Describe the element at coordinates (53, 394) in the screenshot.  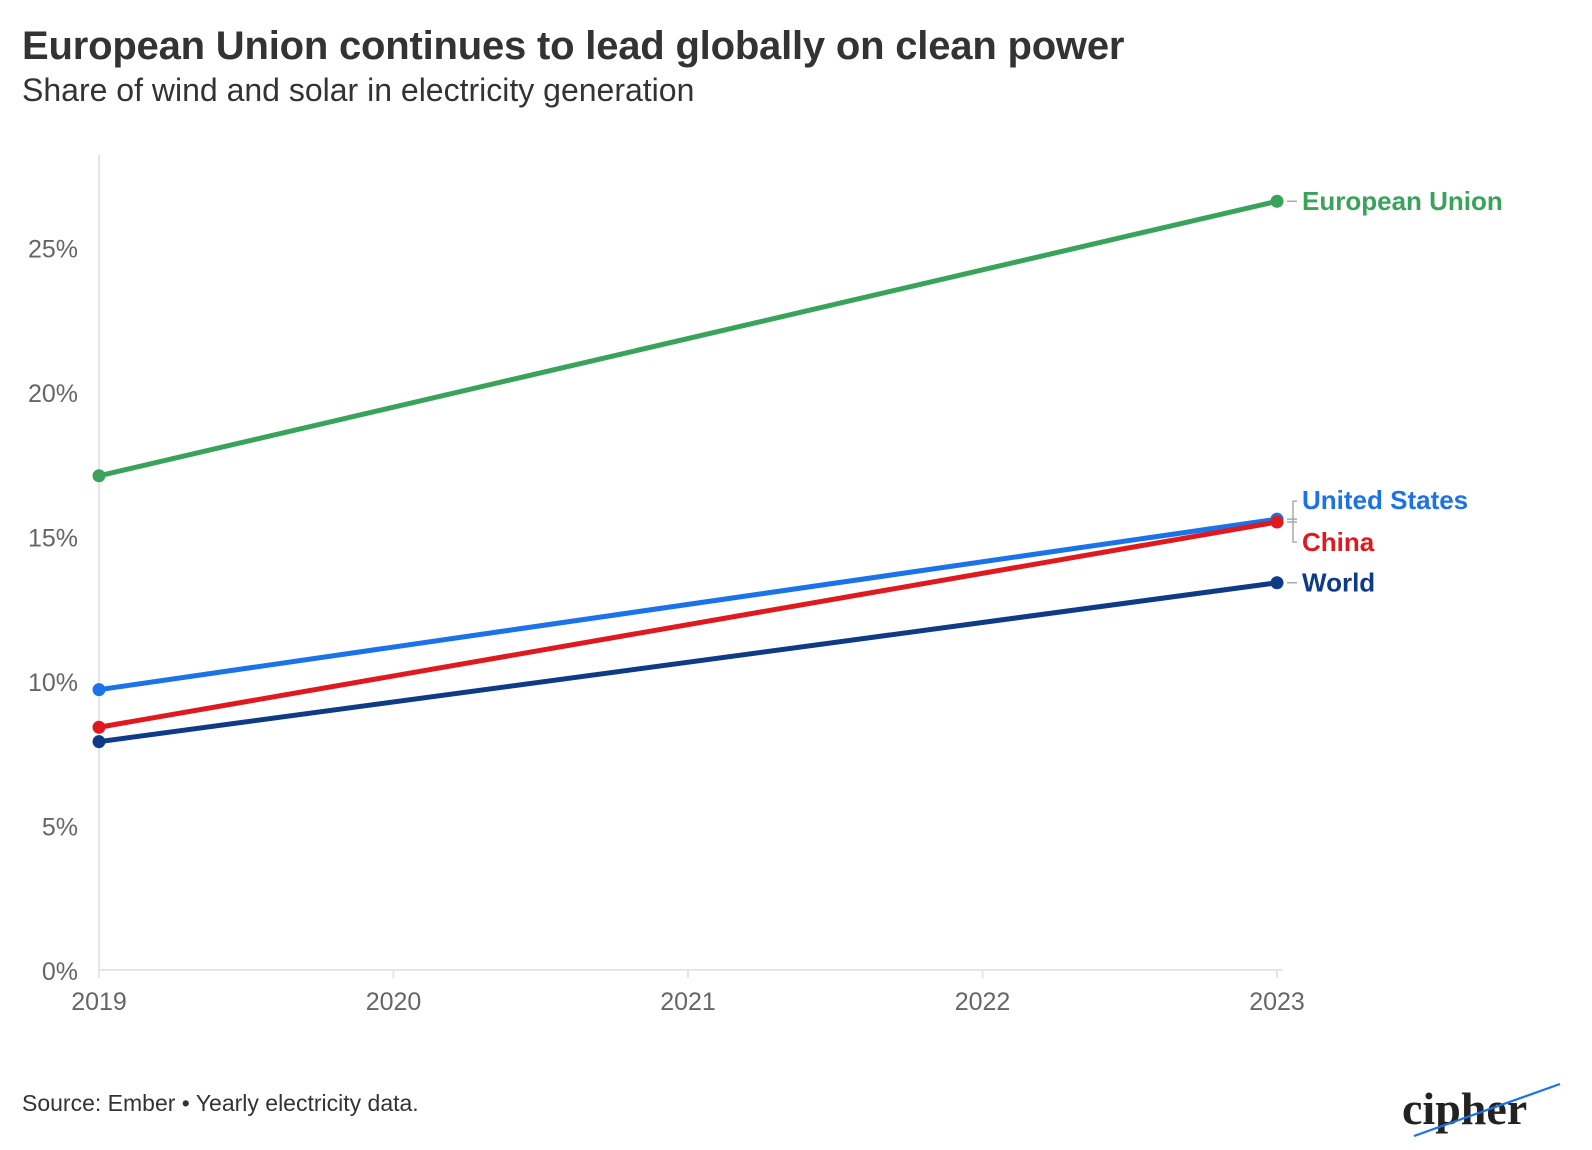
I see `y-tick-label: 20%` at that location.